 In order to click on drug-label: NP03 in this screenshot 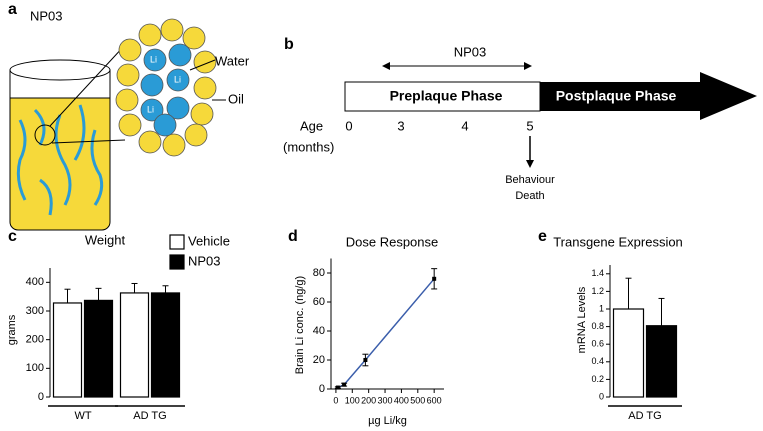, I will do `click(470, 51)`.